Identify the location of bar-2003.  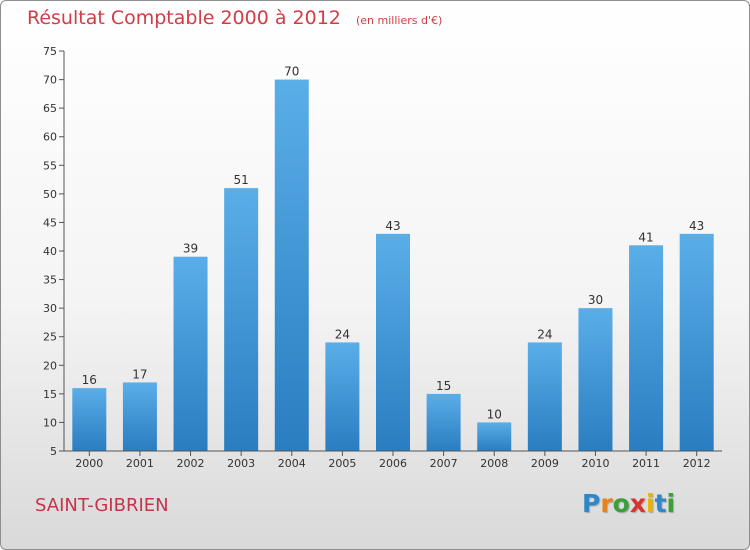
(241, 319).